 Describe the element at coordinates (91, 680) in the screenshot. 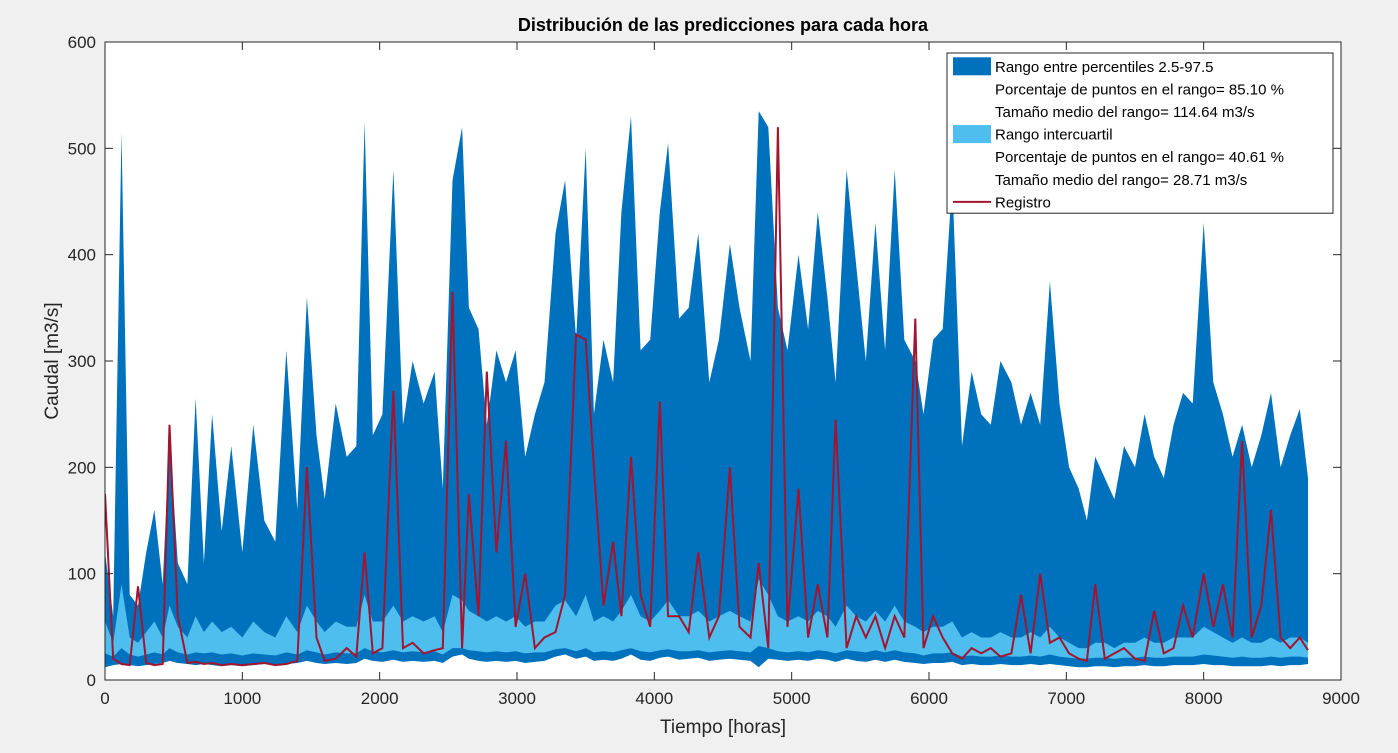

I see `y-tick-label: 0` at that location.